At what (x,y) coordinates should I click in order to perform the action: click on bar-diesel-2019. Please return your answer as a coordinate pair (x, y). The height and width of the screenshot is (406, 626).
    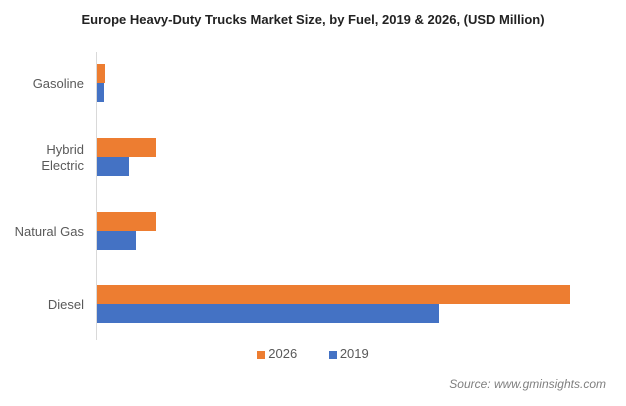
    Looking at the image, I should click on (268, 313).